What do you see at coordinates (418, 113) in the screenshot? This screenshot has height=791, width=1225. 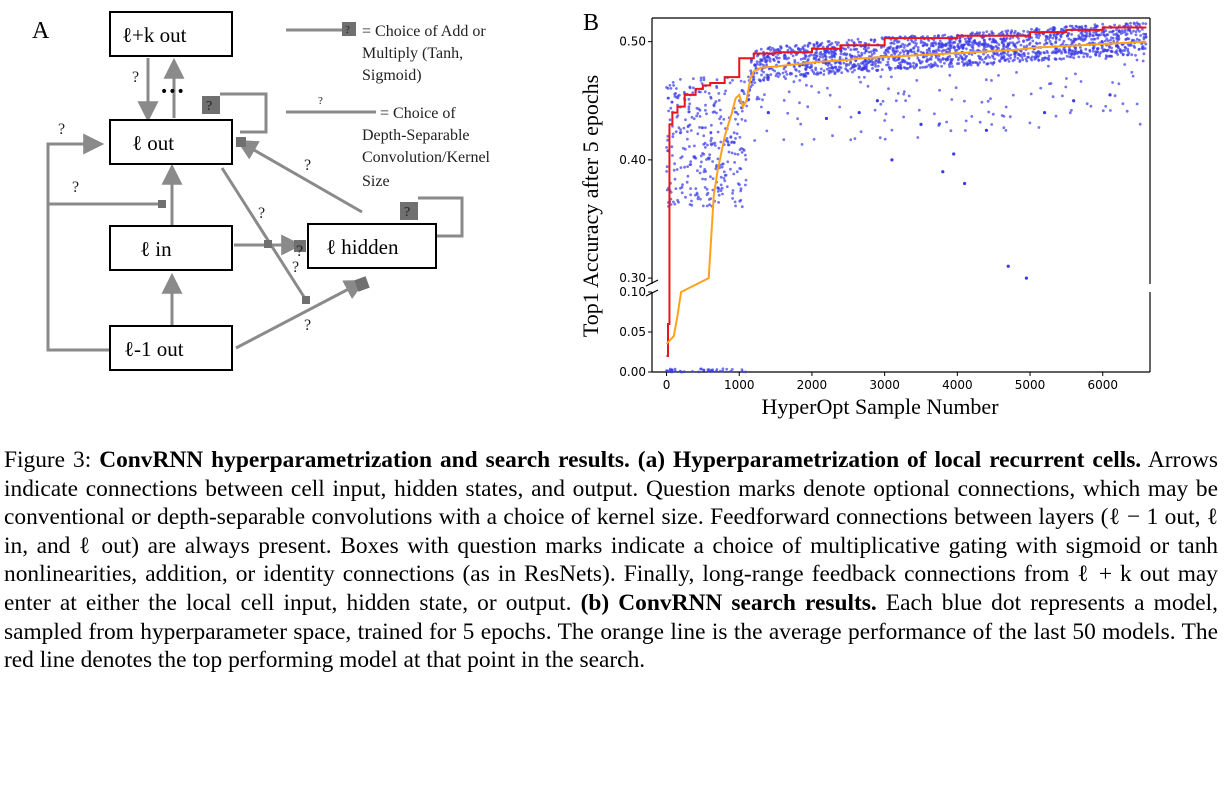 I see `svg-text: = Choice of` at bounding box center [418, 113].